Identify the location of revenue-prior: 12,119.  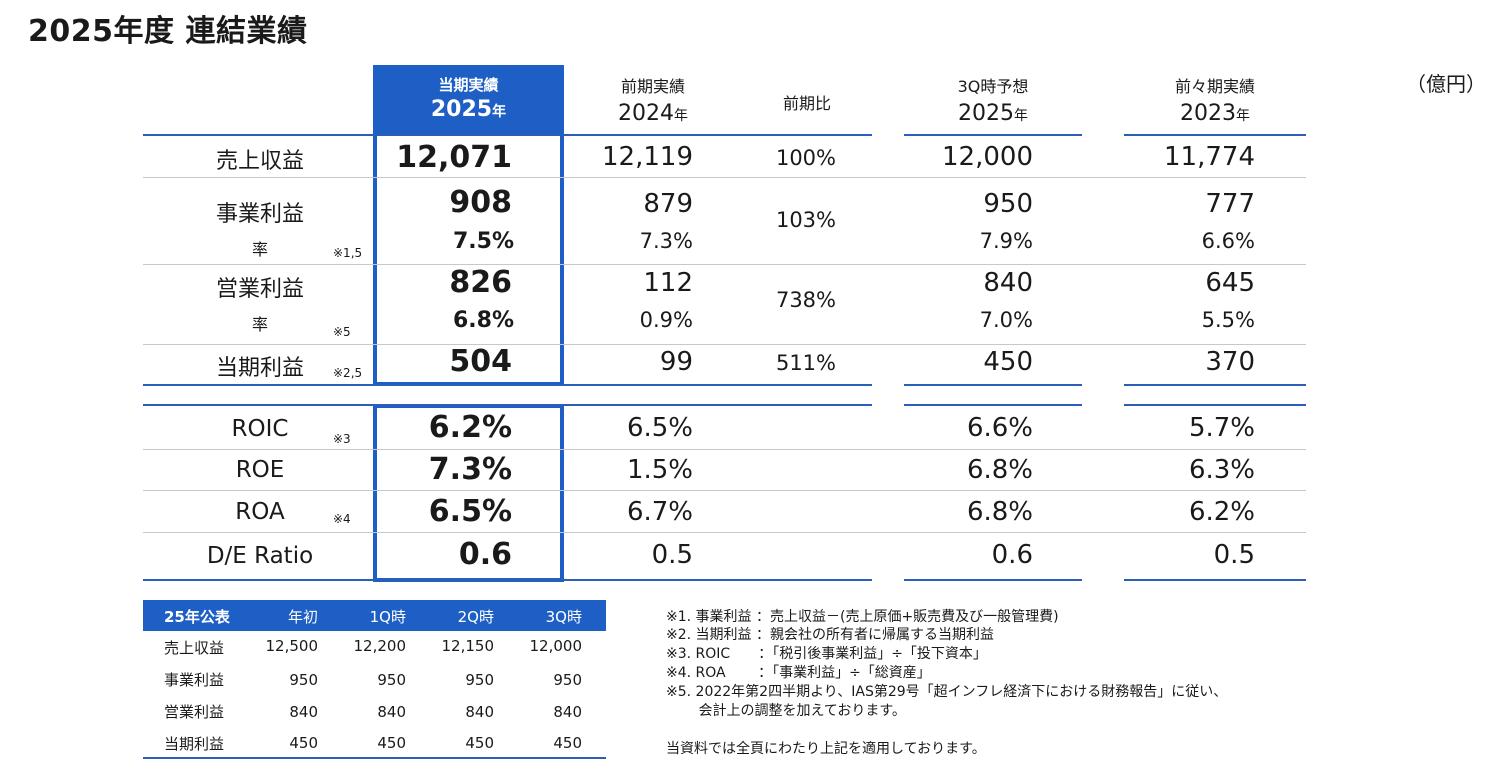
(647, 157).